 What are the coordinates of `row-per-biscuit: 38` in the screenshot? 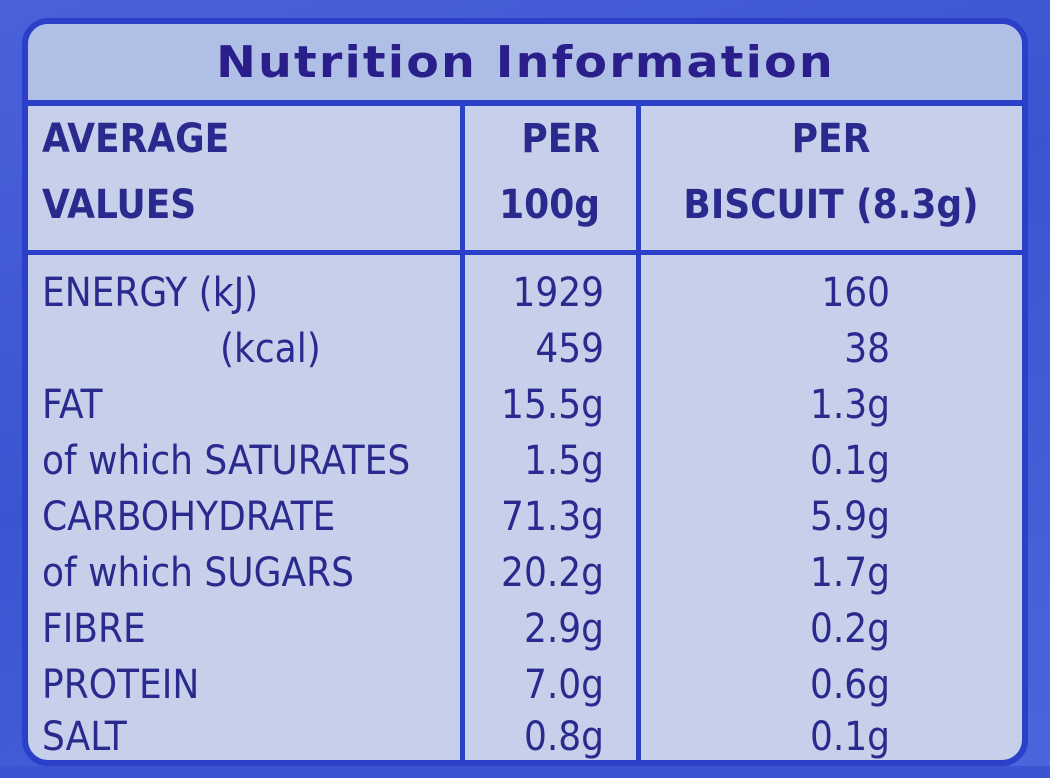 It's located at (867, 349).